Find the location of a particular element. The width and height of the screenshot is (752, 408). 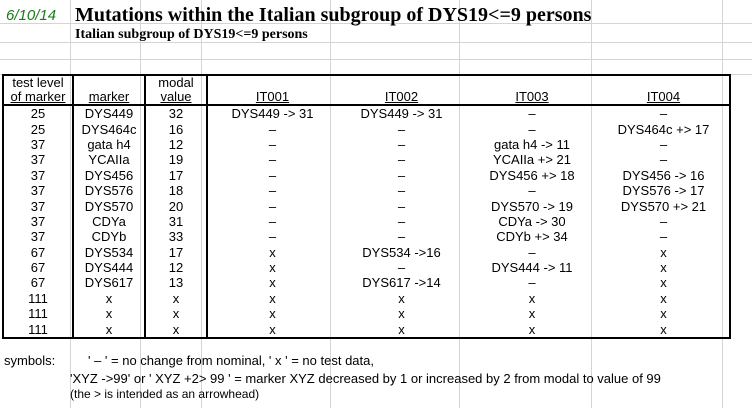

header-it004: IT004 is located at coordinates (664, 90).